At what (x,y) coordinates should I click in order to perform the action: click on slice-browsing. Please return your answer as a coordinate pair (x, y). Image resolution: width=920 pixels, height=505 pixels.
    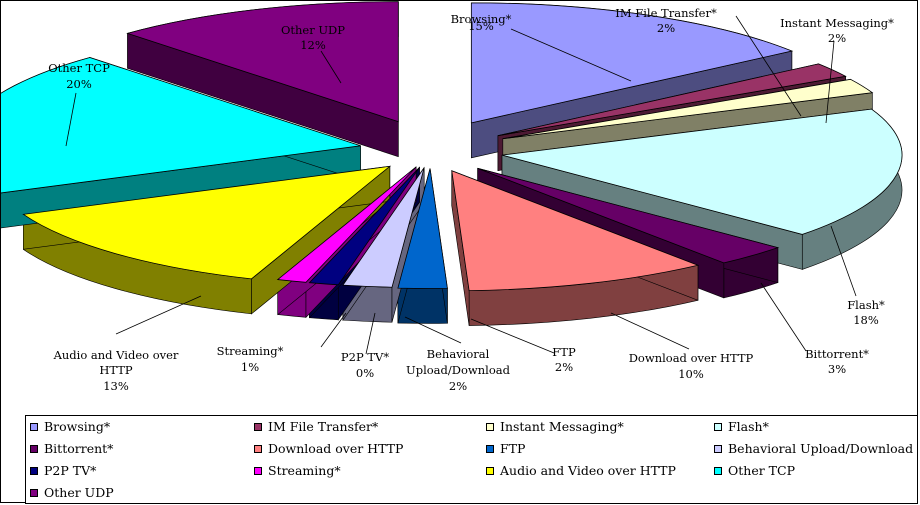
    Looking at the image, I should click on (632, 63).